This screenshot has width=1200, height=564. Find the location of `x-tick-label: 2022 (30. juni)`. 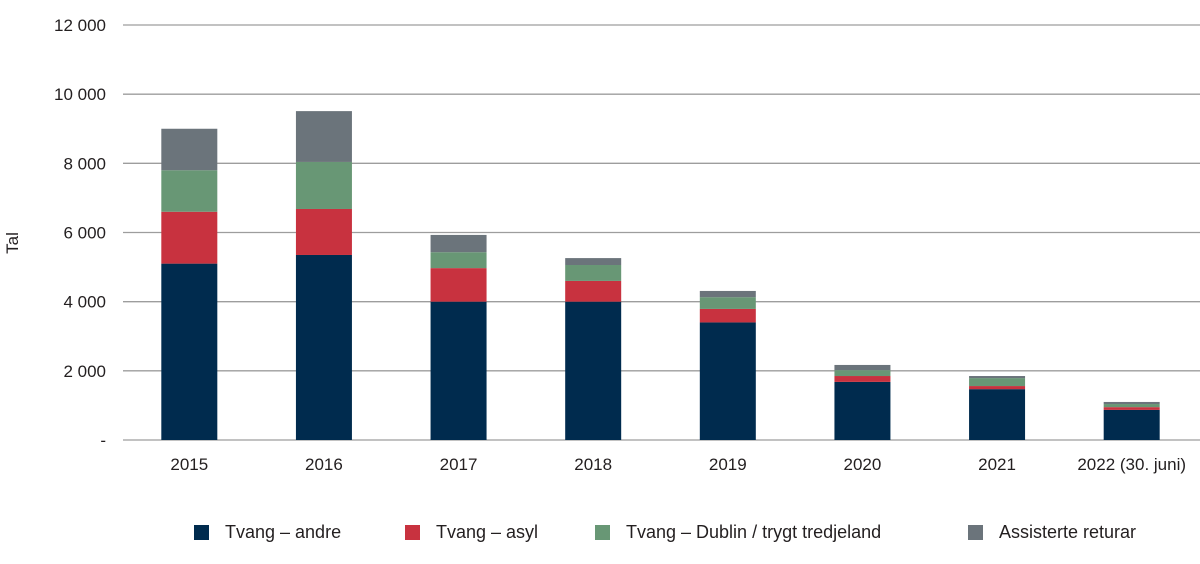

x-tick-label: 2022 (30. juni) is located at coordinates (1131, 464).